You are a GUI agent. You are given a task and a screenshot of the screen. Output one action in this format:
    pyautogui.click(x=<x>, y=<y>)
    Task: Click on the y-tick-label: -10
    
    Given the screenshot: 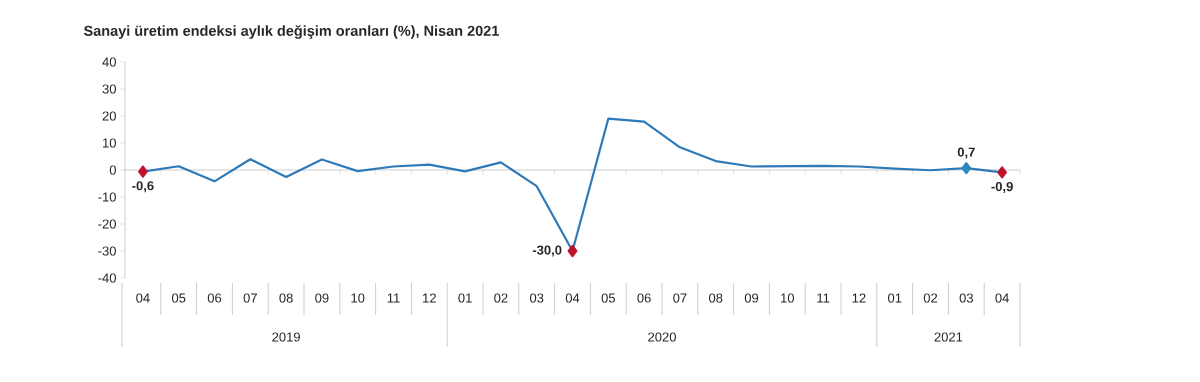 What is the action you would take?
    pyautogui.click(x=107, y=197)
    